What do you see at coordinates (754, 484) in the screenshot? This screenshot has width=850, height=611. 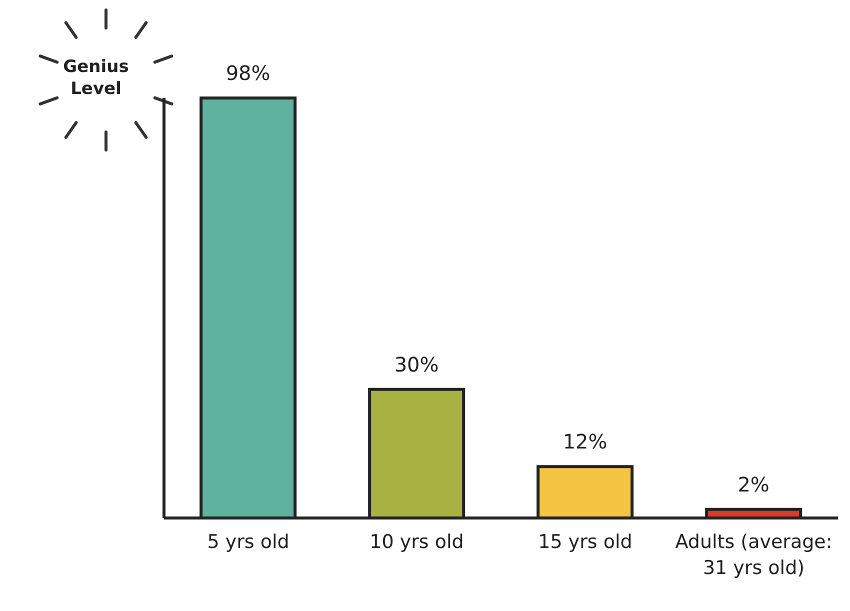 I see `data-label: 2%` at bounding box center [754, 484].